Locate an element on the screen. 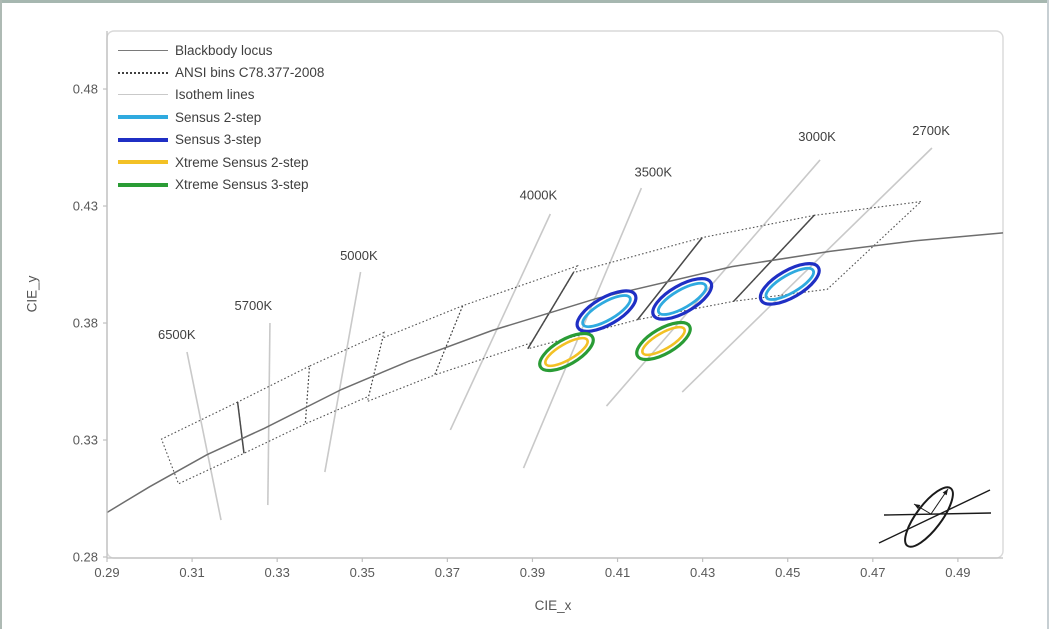 Image resolution: width=1049 pixels, height=629 pixels. legend-item-sensus-2-step: Sensus 2-step is located at coordinates (221, 117).